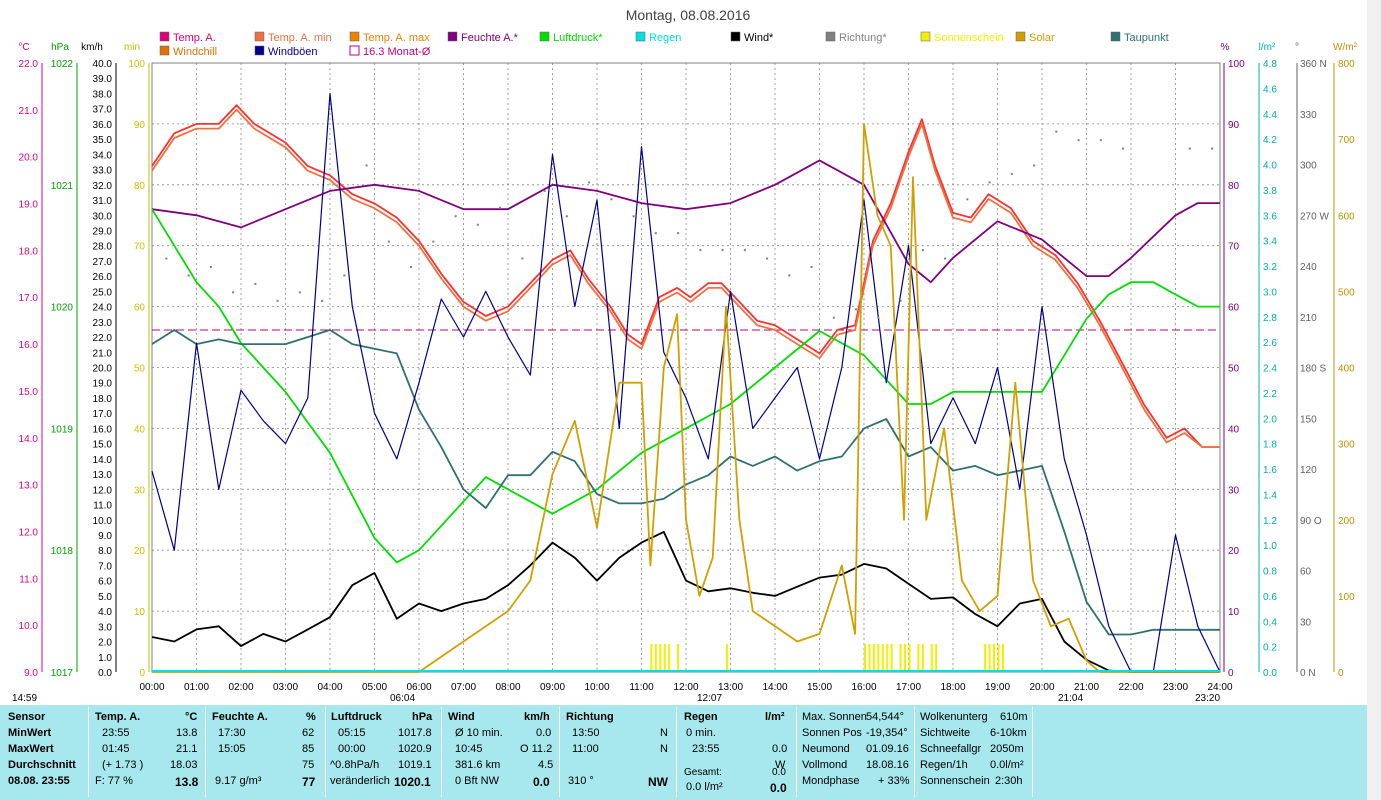  What do you see at coordinates (536, 749) in the screenshot?
I see `wind-max-value: O 11.2` at bounding box center [536, 749].